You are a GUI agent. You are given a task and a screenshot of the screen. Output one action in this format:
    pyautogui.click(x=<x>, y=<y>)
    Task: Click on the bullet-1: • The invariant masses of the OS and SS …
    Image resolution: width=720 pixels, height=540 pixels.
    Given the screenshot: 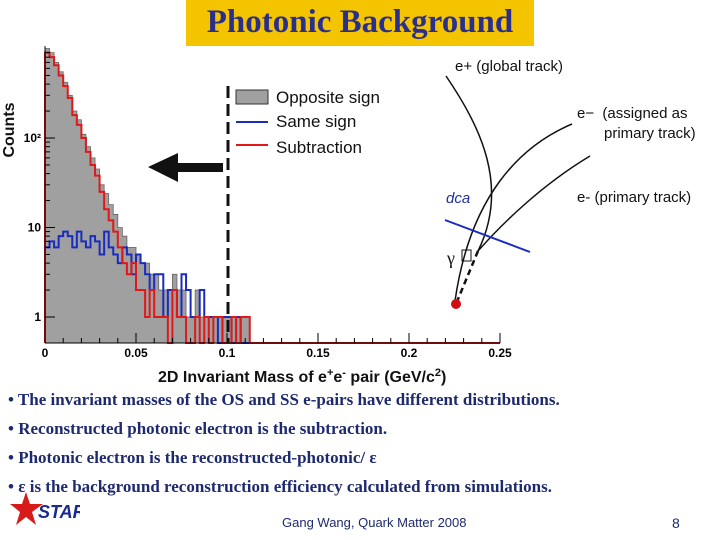 What is the action you would take?
    pyautogui.click(x=284, y=399)
    